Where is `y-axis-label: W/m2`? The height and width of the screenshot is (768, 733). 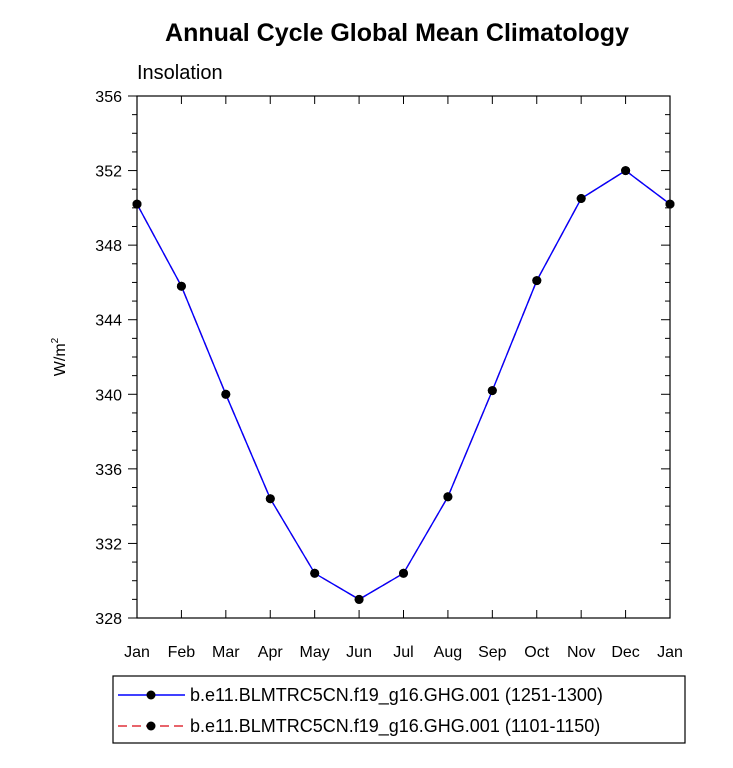
y-axis-label: W/m2 is located at coordinates (59, 356).